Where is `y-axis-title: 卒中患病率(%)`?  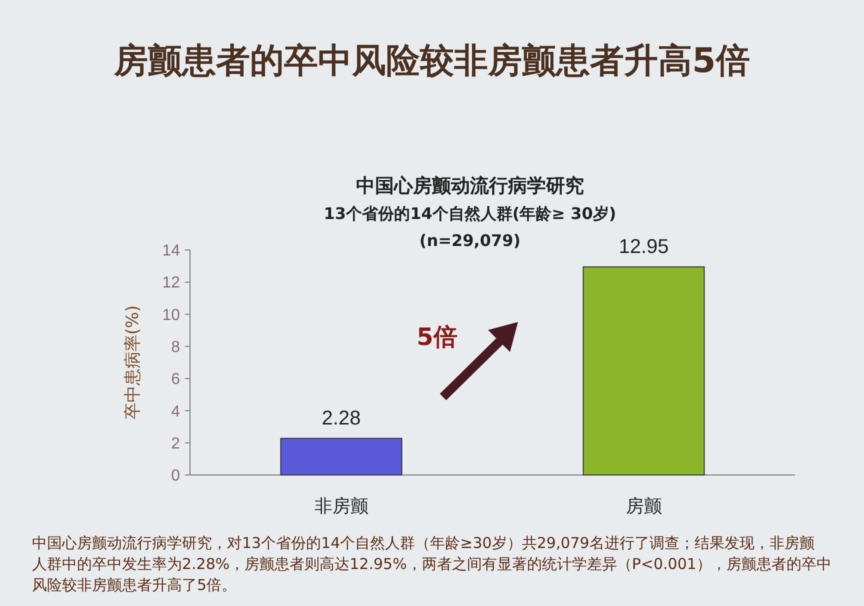
y-axis-title: 卒中患病率(%) is located at coordinates (133, 362).